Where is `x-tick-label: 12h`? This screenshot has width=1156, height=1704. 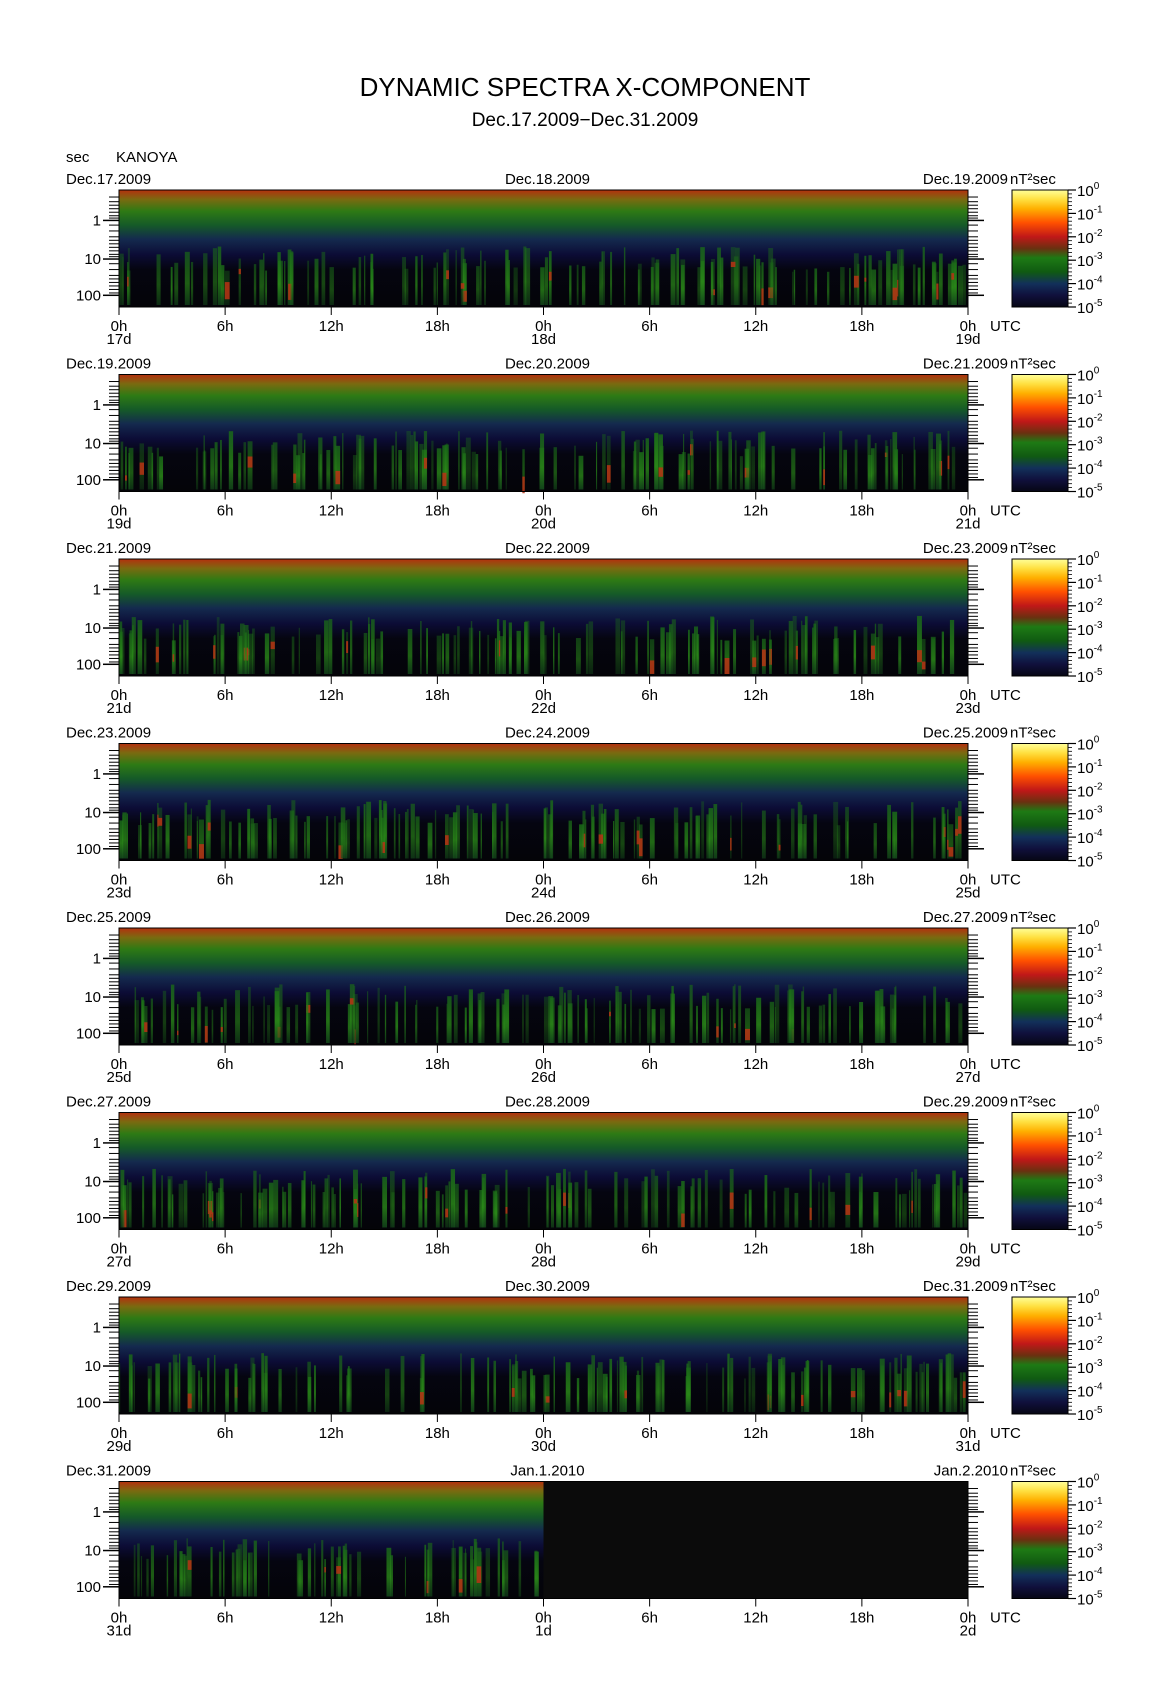
x-tick-label: 12h is located at coordinates (331, 511).